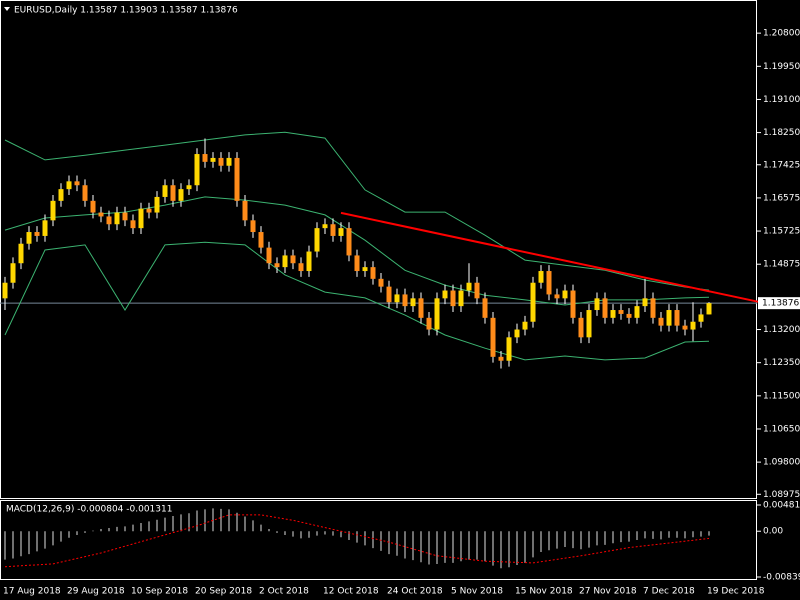  I want to click on macd-y-tick-label: 0.00481, so click(781, 506).